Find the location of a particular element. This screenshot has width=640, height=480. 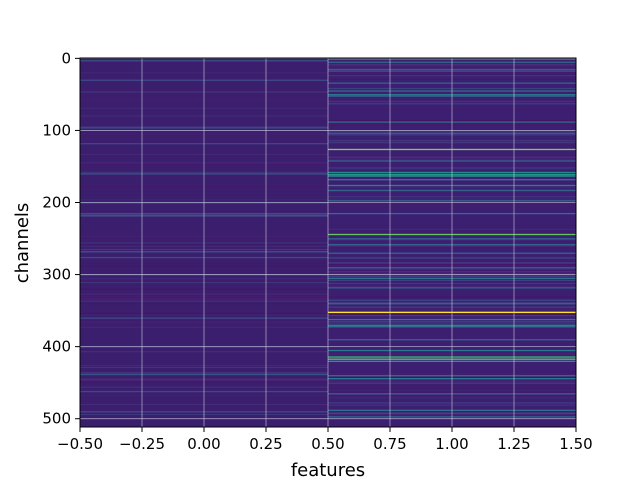

x-tick-label: 0.25 is located at coordinates (265, 444).